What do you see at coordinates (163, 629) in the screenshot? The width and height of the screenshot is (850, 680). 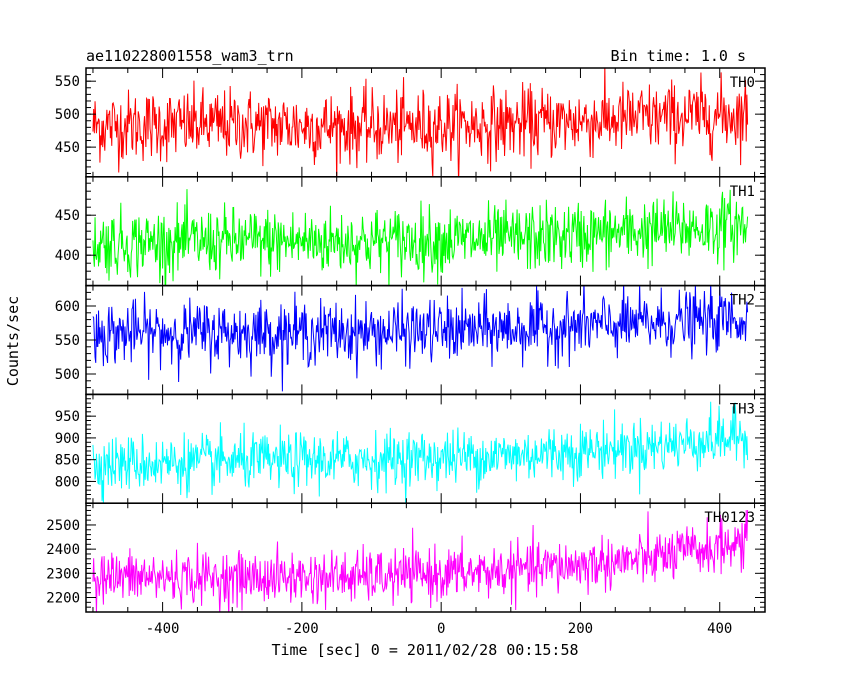 I see `x-tick-label: -400` at bounding box center [163, 629].